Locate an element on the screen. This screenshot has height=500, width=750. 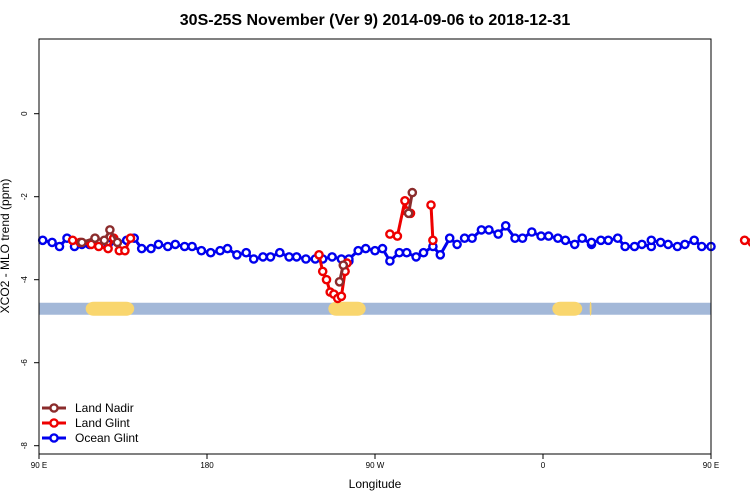
x-tick-label: 180 is located at coordinates (207, 465).